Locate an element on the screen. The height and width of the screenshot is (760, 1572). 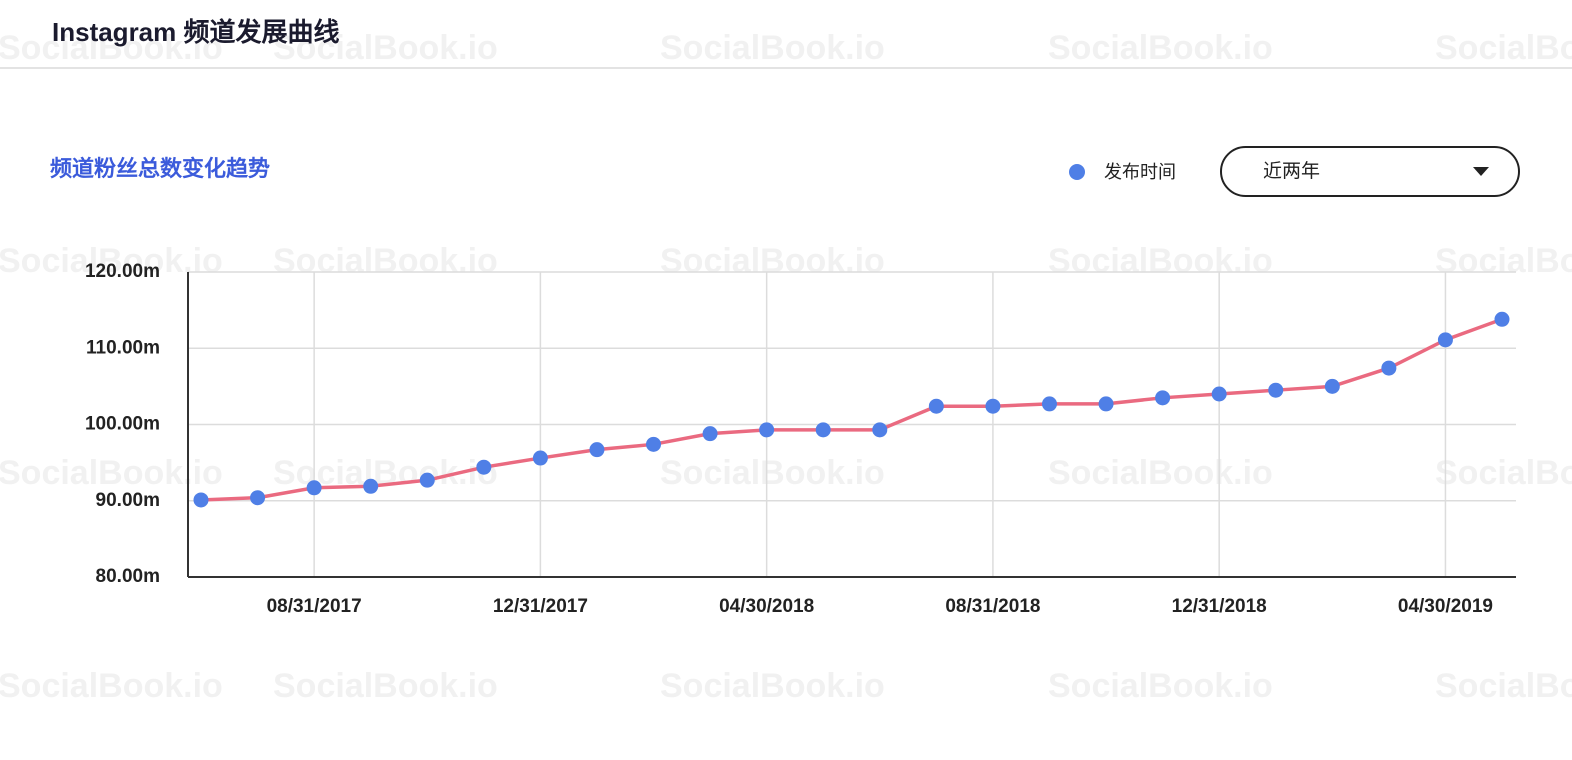
range-dropdown: 近两年 is located at coordinates (1370, 171).